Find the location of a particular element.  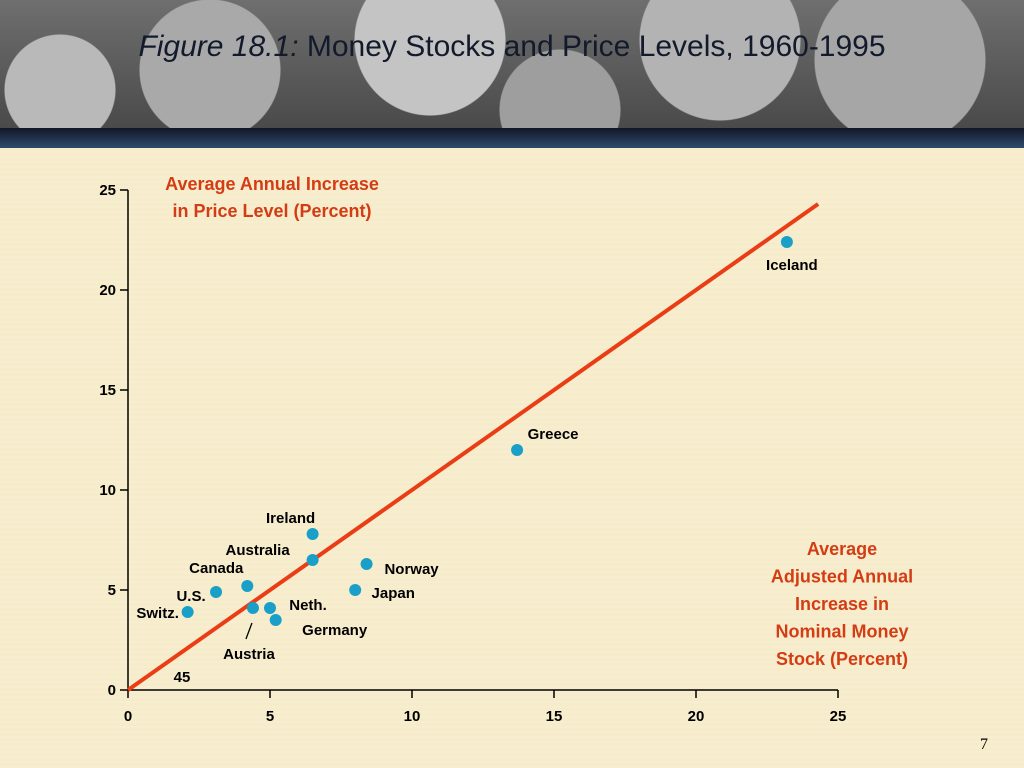

point-norway is located at coordinates (366, 564).